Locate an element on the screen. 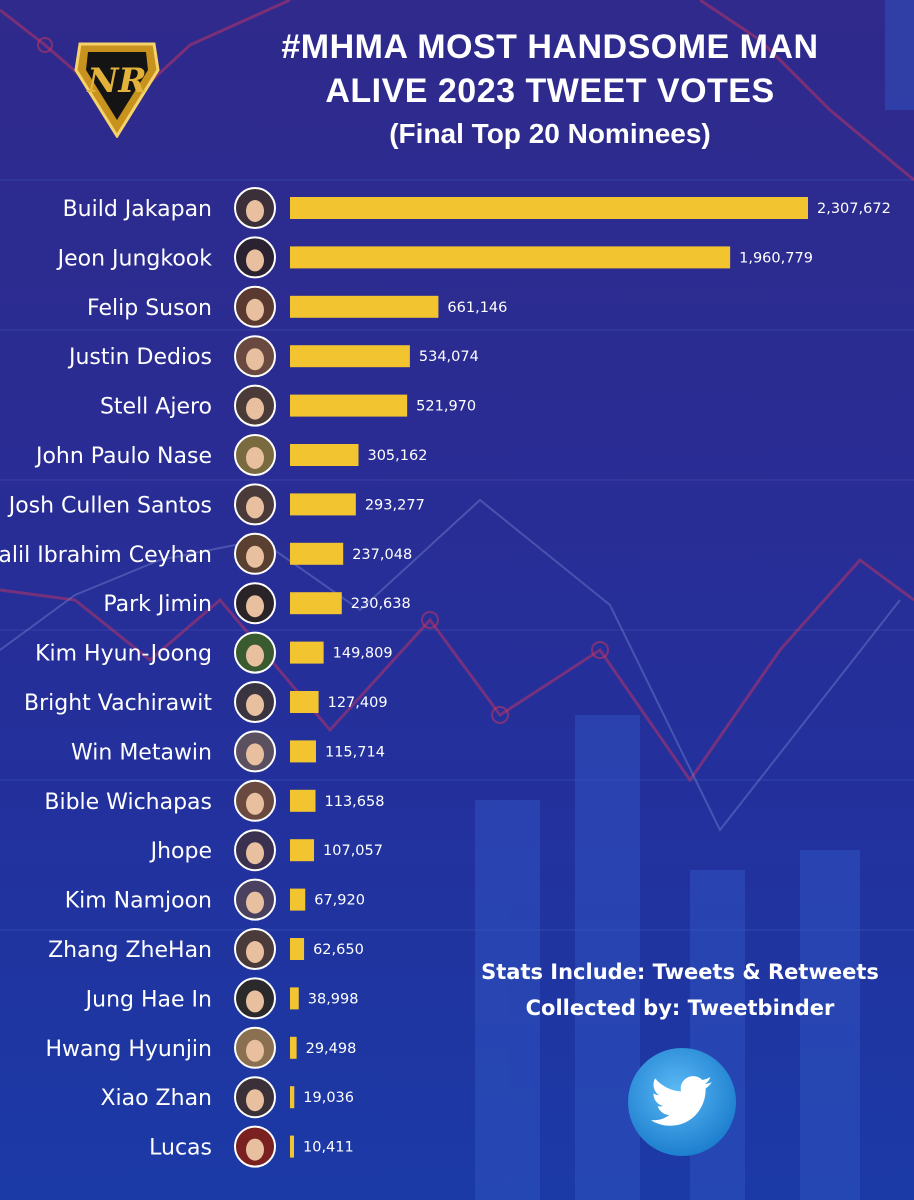  vote-value-label: 19,036 is located at coordinates (328, 1098).